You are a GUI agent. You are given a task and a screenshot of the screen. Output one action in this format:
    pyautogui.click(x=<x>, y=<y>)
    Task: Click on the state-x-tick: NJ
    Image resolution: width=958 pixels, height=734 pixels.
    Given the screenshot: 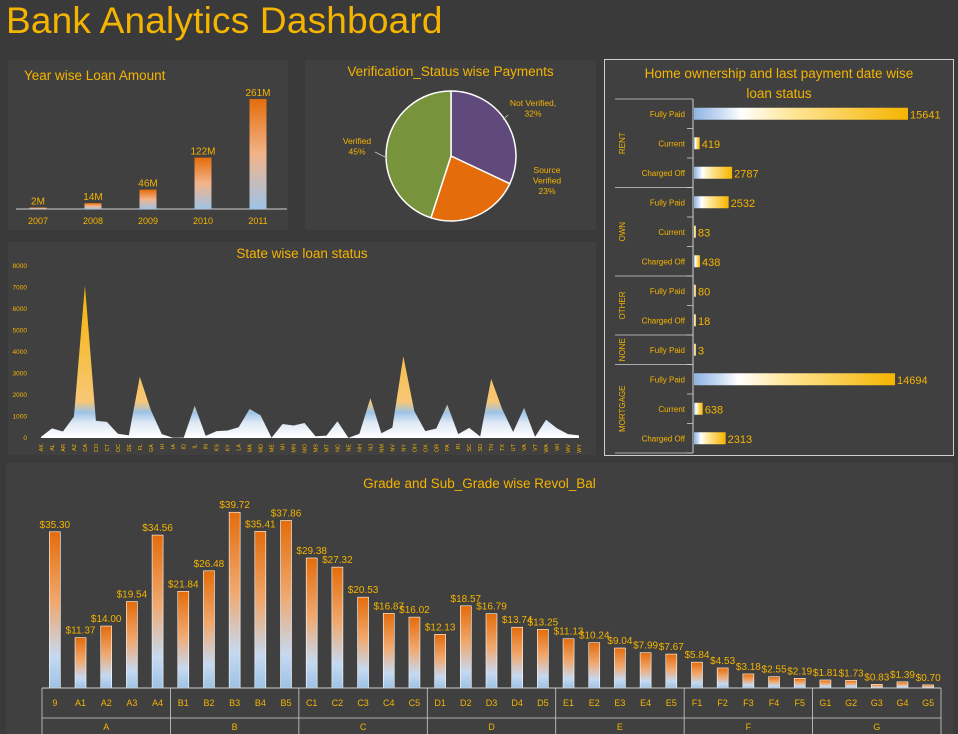 What is the action you would take?
    pyautogui.click(x=371, y=447)
    